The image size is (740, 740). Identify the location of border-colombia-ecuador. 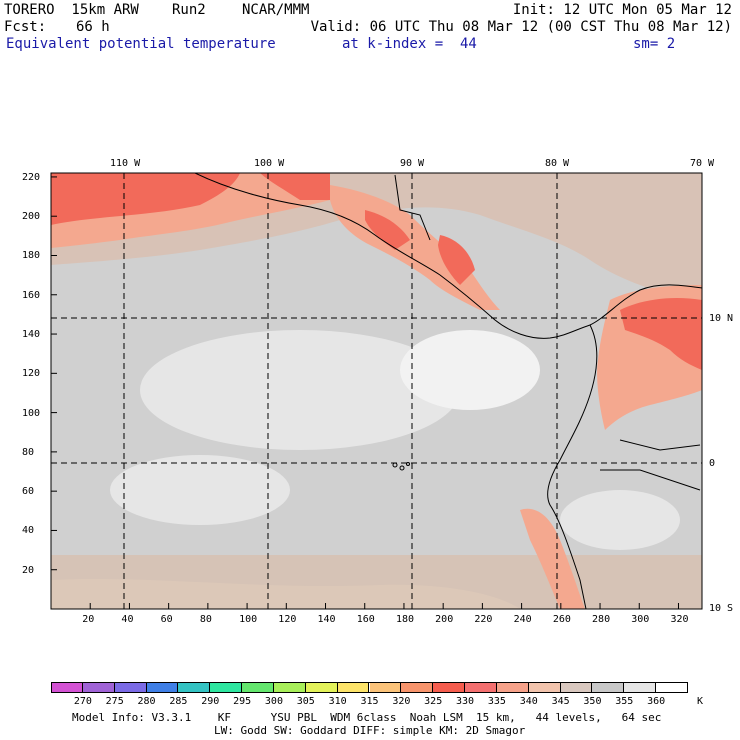
(660, 445).